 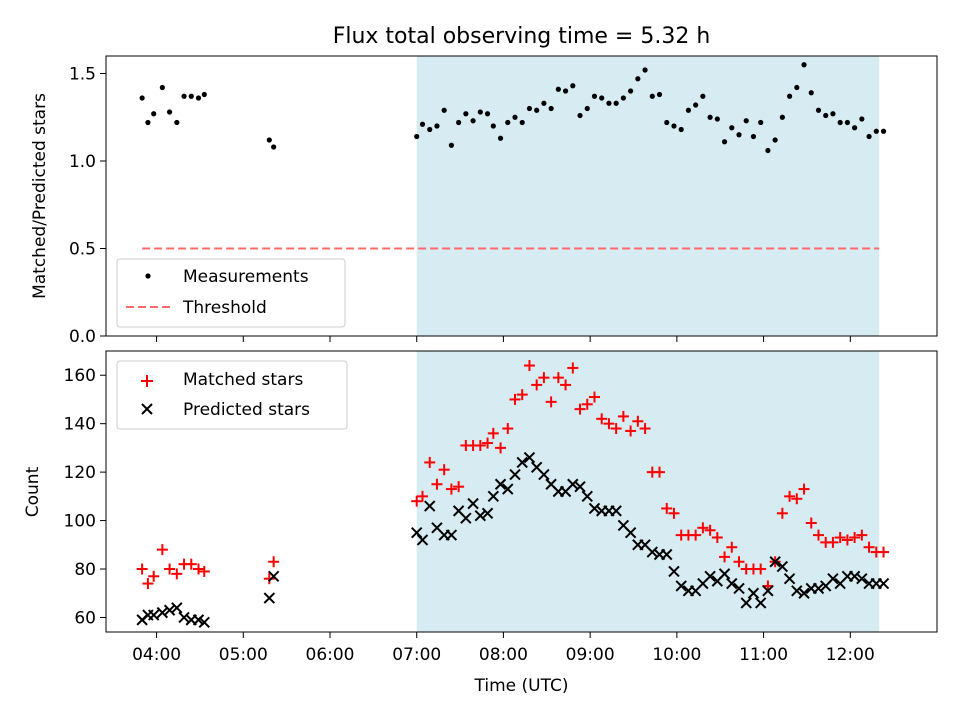 What do you see at coordinates (330, 655) in the screenshot?
I see `bottom-xtick-label: 06:00` at bounding box center [330, 655].